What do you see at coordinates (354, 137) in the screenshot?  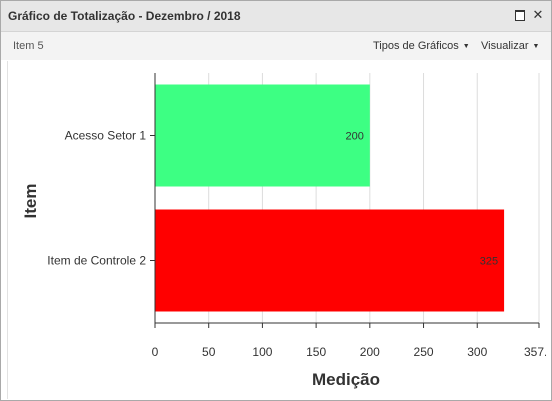 I see `data-label: 200` at bounding box center [354, 137].